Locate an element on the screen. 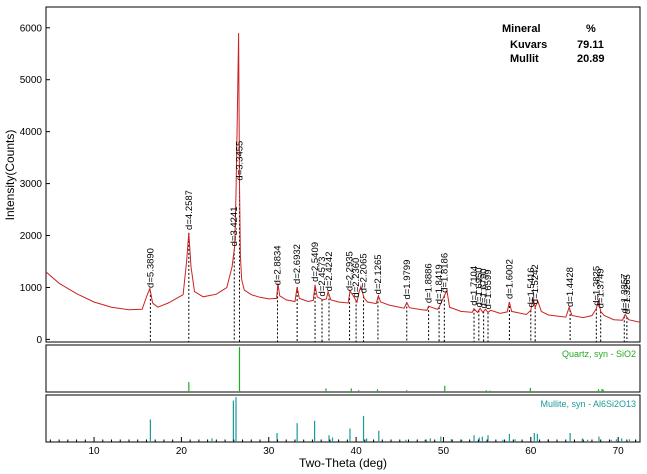 This screenshot has height=474, width=647. y-axis-ticks: 0 1000 2000 3000 4000 5000 6000 is located at coordinates (35, 184).